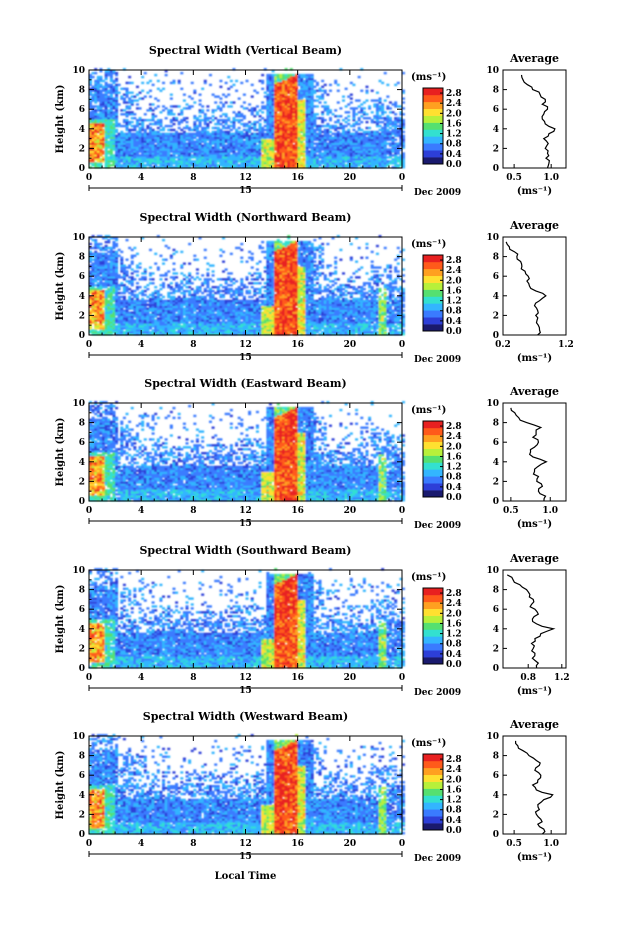 This screenshot has width=624, height=929. I want to click on y-axis-label: Height (km), so click(60, 119).